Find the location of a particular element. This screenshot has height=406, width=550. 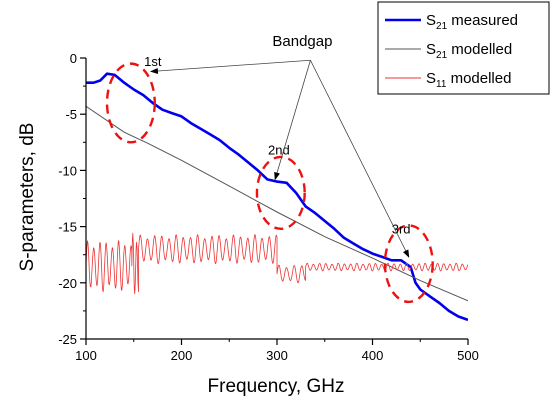

legend-rest-2: modelled is located at coordinates (478, 78).